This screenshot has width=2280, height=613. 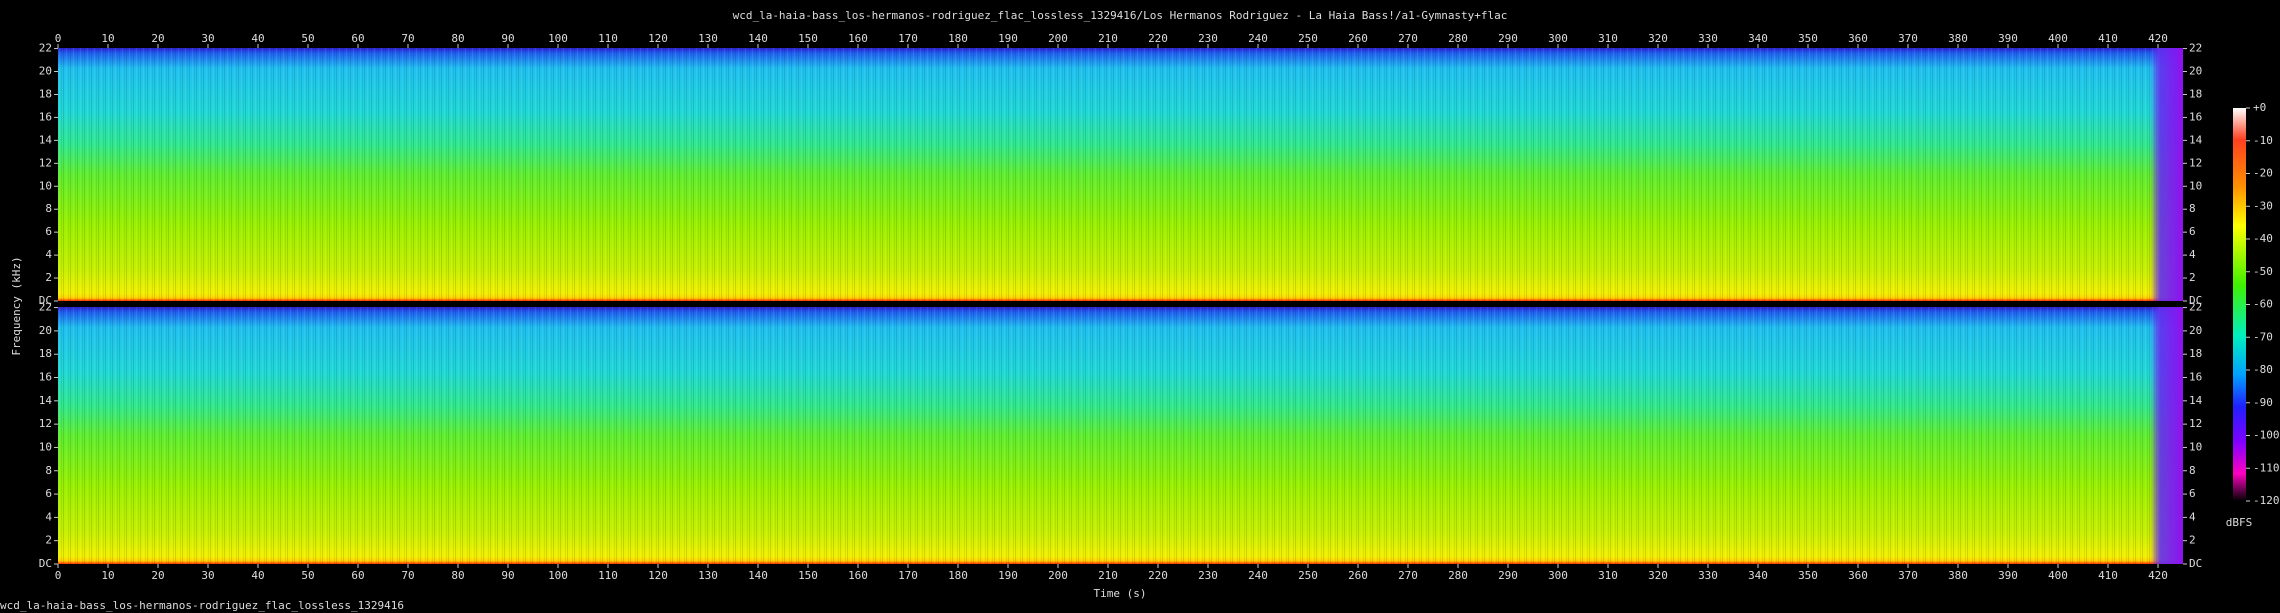 What do you see at coordinates (2263, 304) in the screenshot?
I see `colorbar-tick-label: -60` at bounding box center [2263, 304].